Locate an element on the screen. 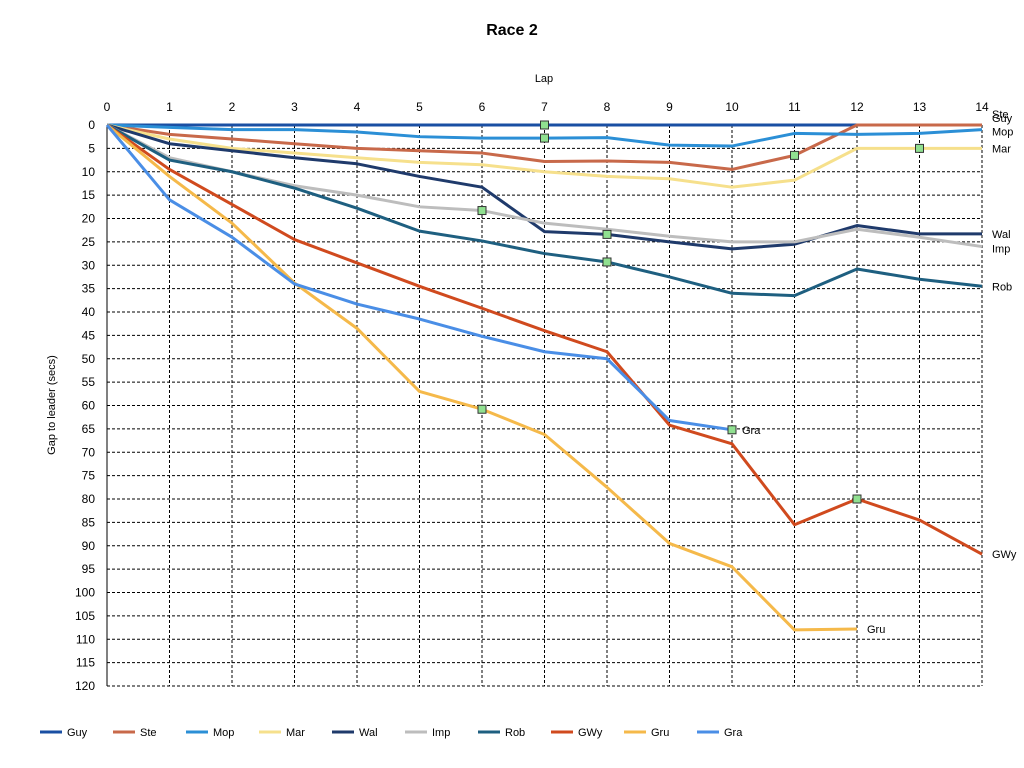 This screenshot has height=768, width=1024. y-tick-label: 20 is located at coordinates (89, 219).